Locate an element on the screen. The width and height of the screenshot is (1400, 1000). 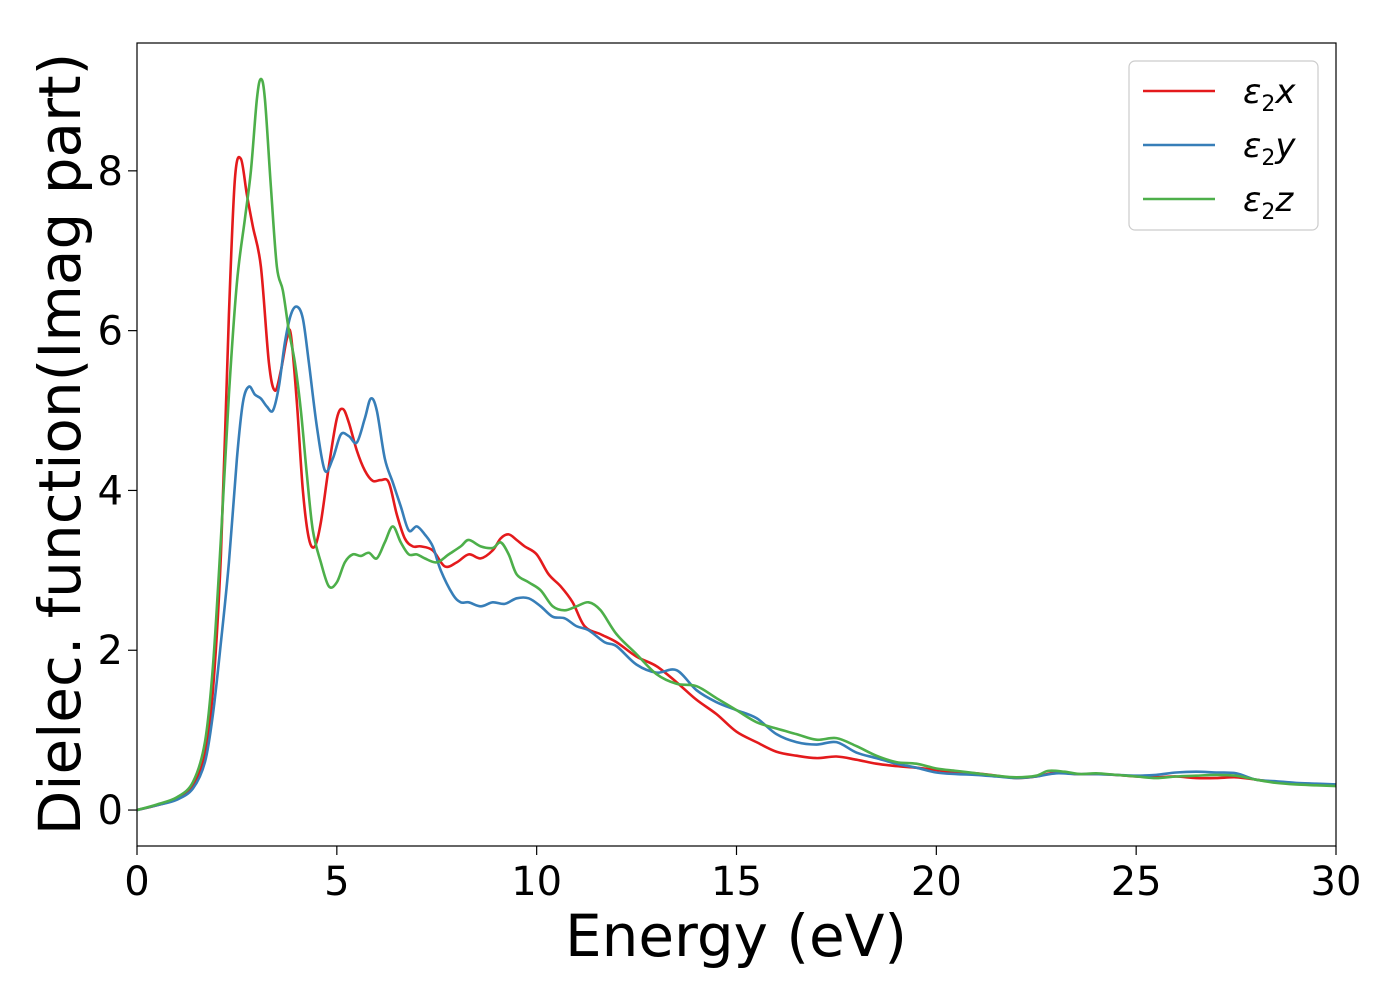
x-tick-label: 20 is located at coordinates (936, 882).